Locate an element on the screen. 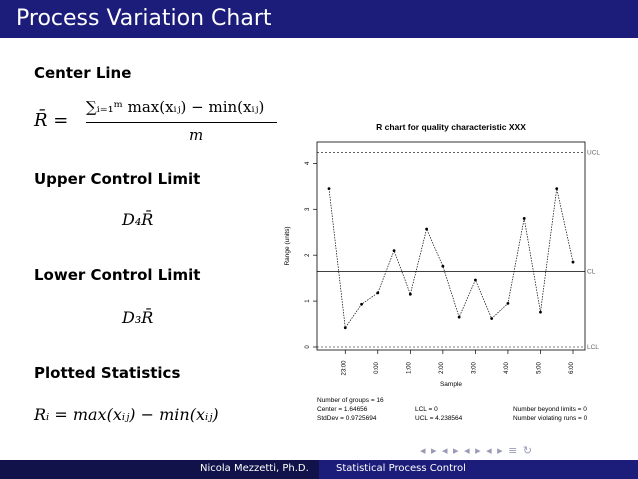  stats-violating: Number violating runs = 0 is located at coordinates (550, 418).